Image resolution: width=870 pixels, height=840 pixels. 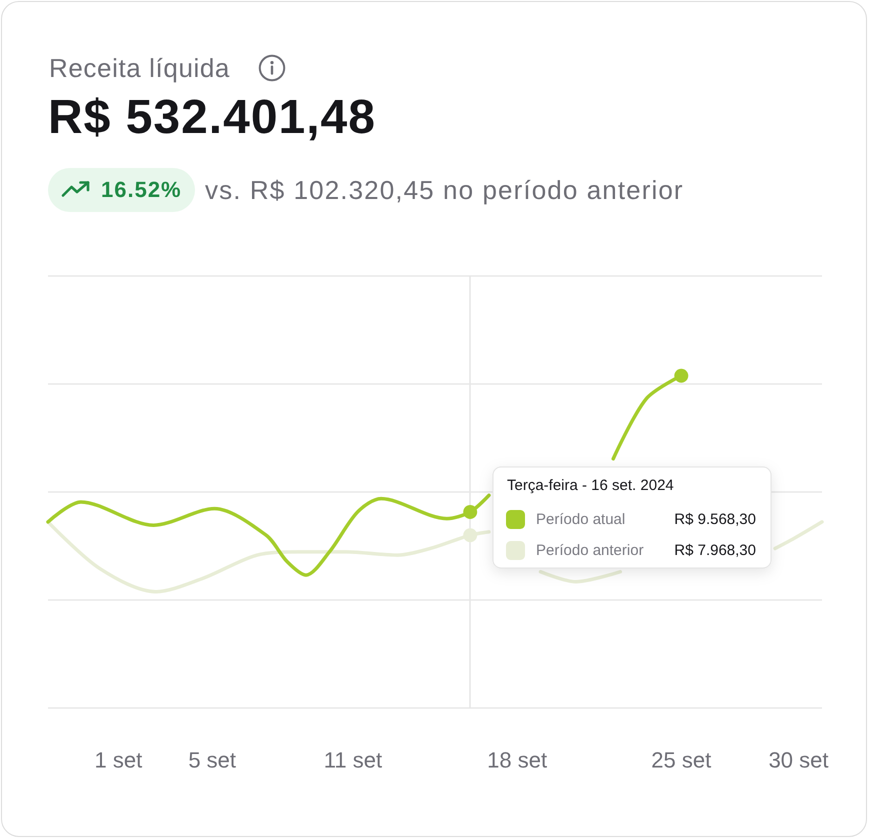 I want to click on x-tick-label: 11 set, so click(x=353, y=760).